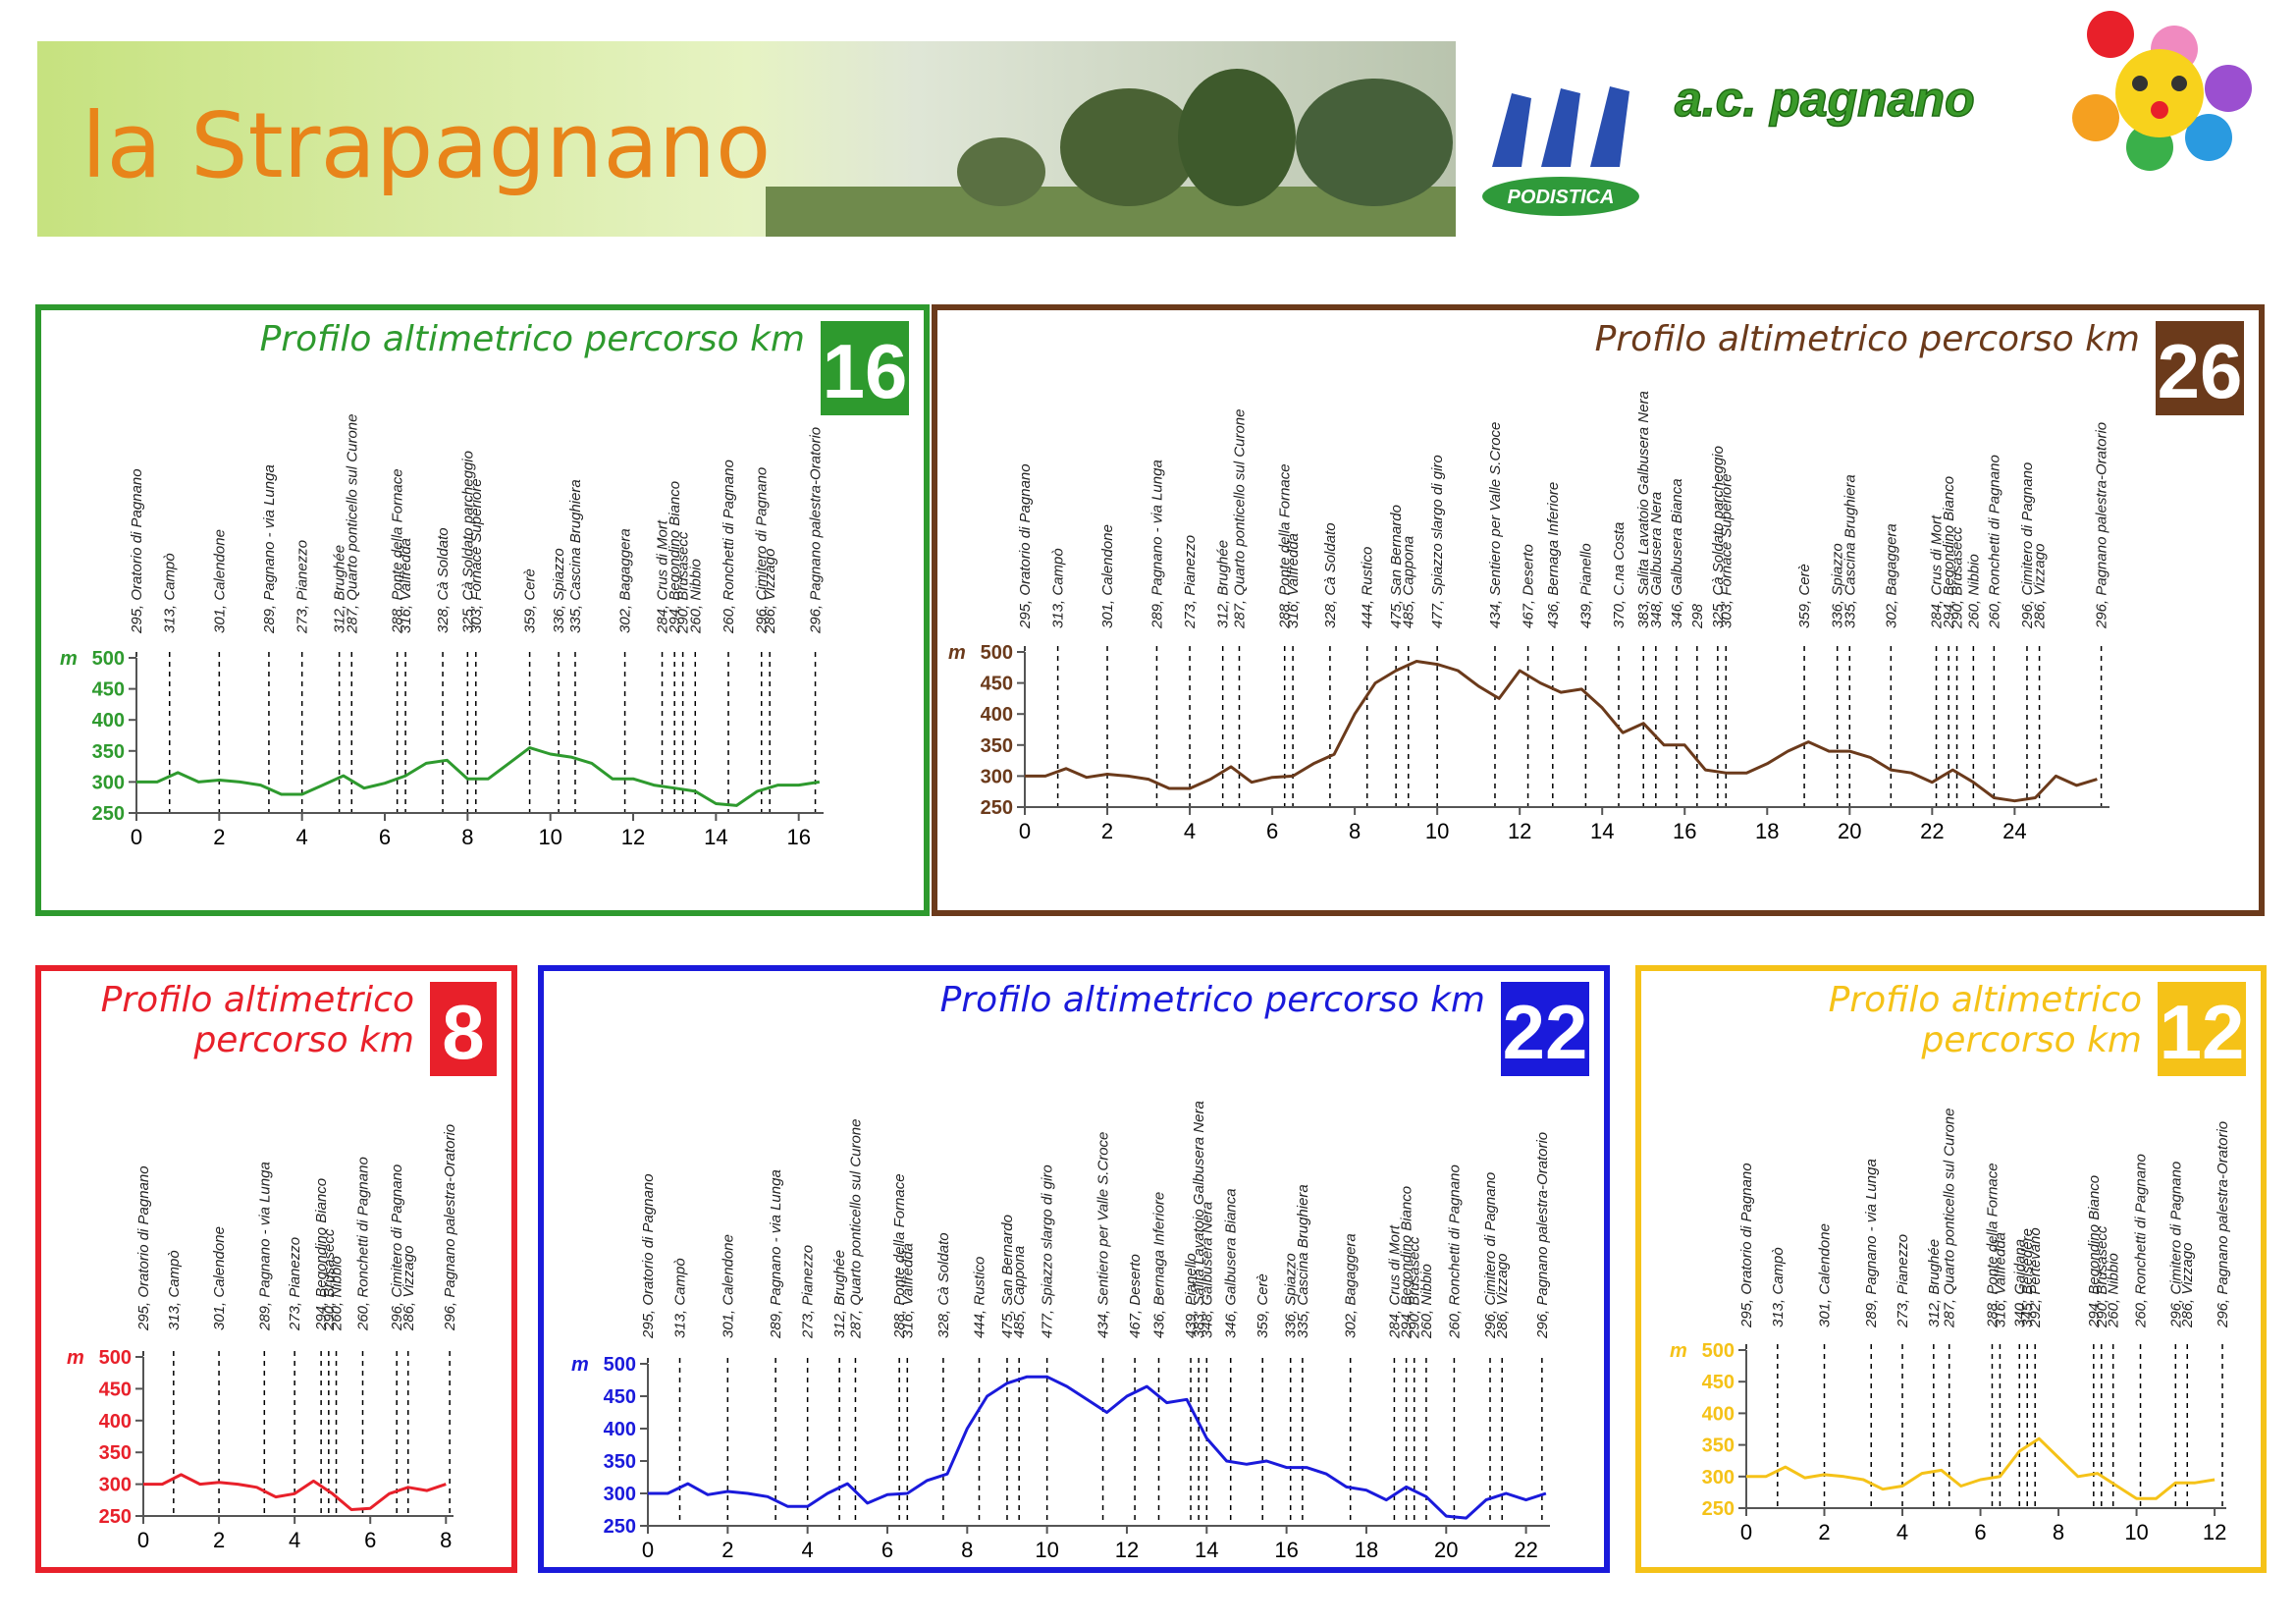 This screenshot has height=1624, width=2296. I want to click on waypoint-label: 467, Deserto, so click(1529, 586).